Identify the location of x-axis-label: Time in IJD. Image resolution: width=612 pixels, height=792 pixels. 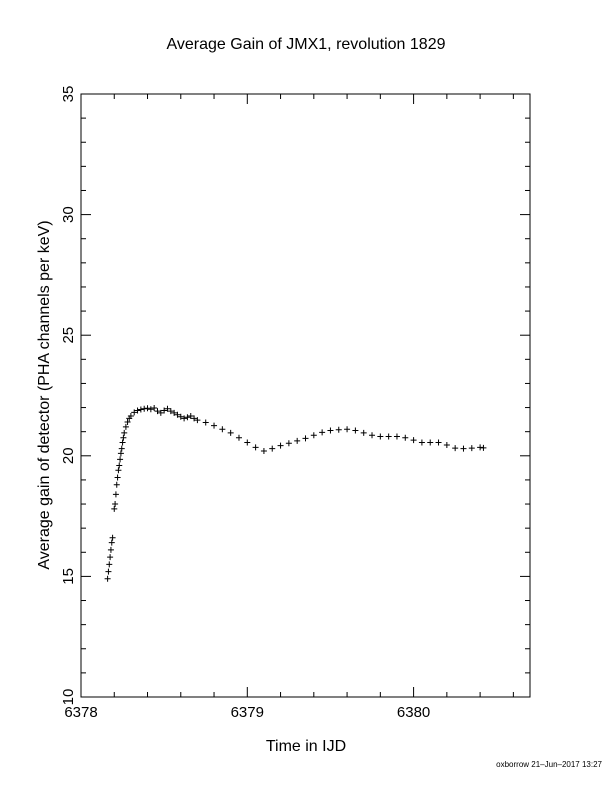
(306, 746).